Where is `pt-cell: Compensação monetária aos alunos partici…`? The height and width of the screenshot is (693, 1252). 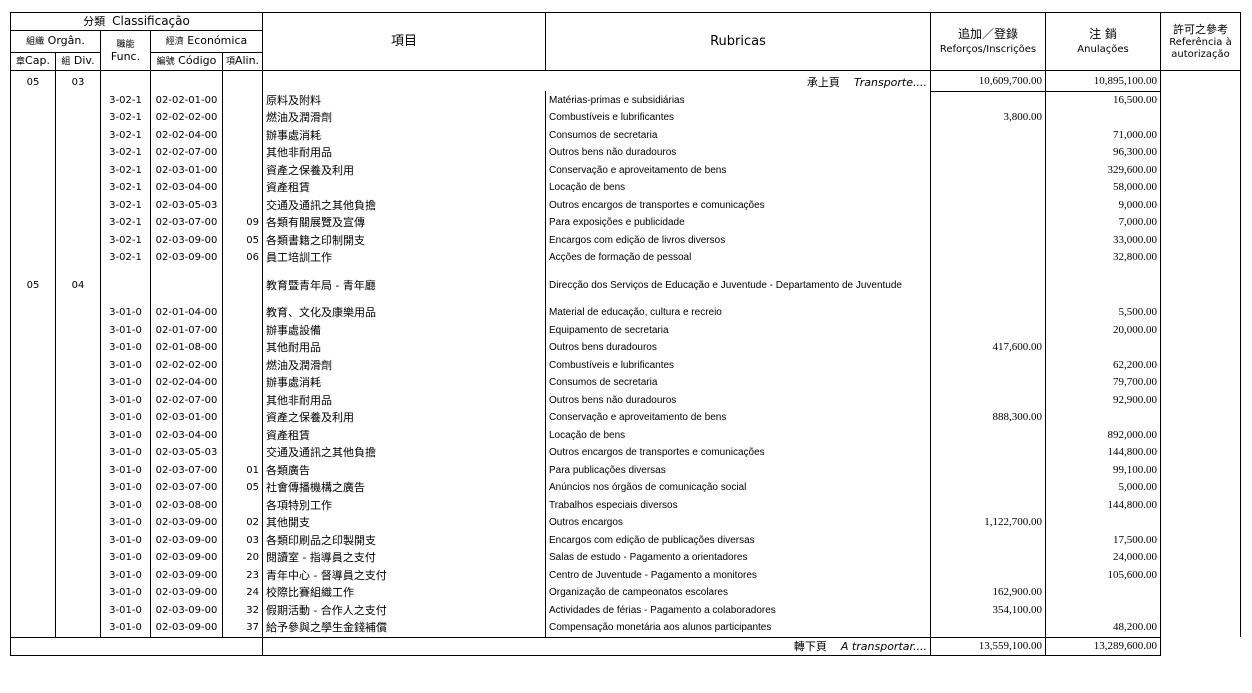 pt-cell: Compensação monetária aos alunos partici… is located at coordinates (738, 628).